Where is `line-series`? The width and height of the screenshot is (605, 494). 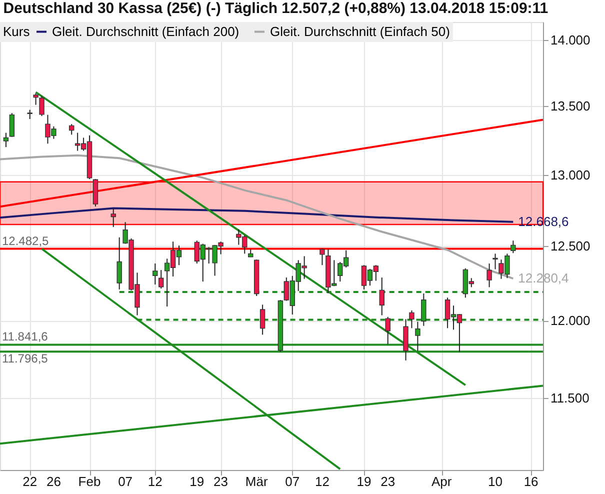
line-series is located at coordinates (257, 215).